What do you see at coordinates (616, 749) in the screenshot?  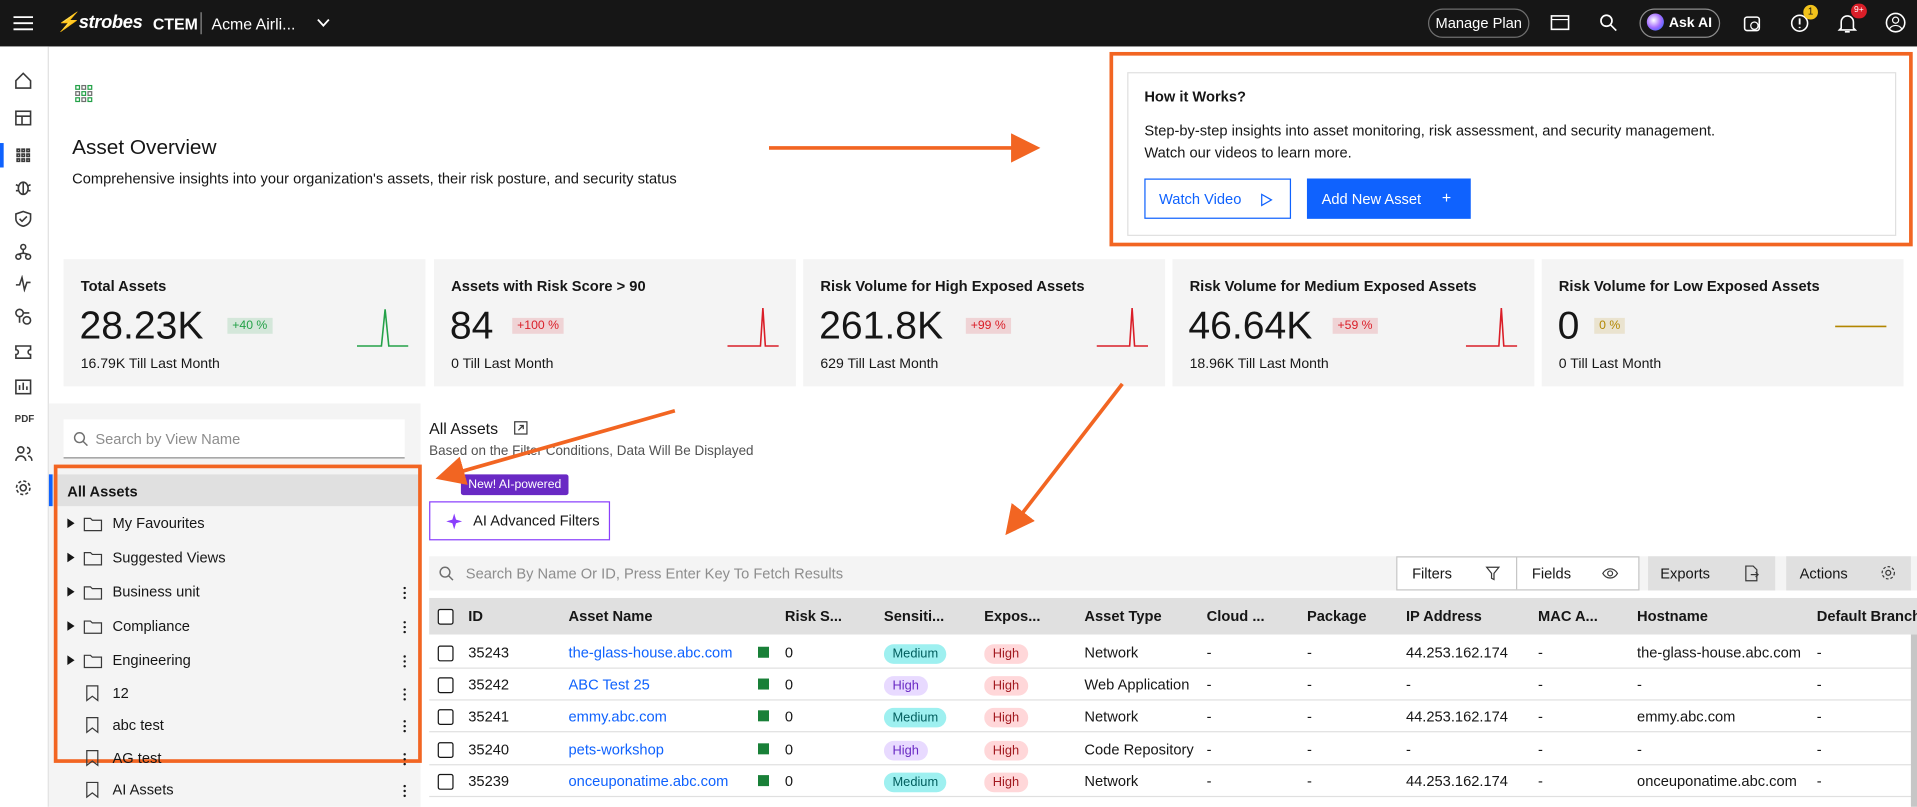 I see `asset-link: pets-workshop` at bounding box center [616, 749].